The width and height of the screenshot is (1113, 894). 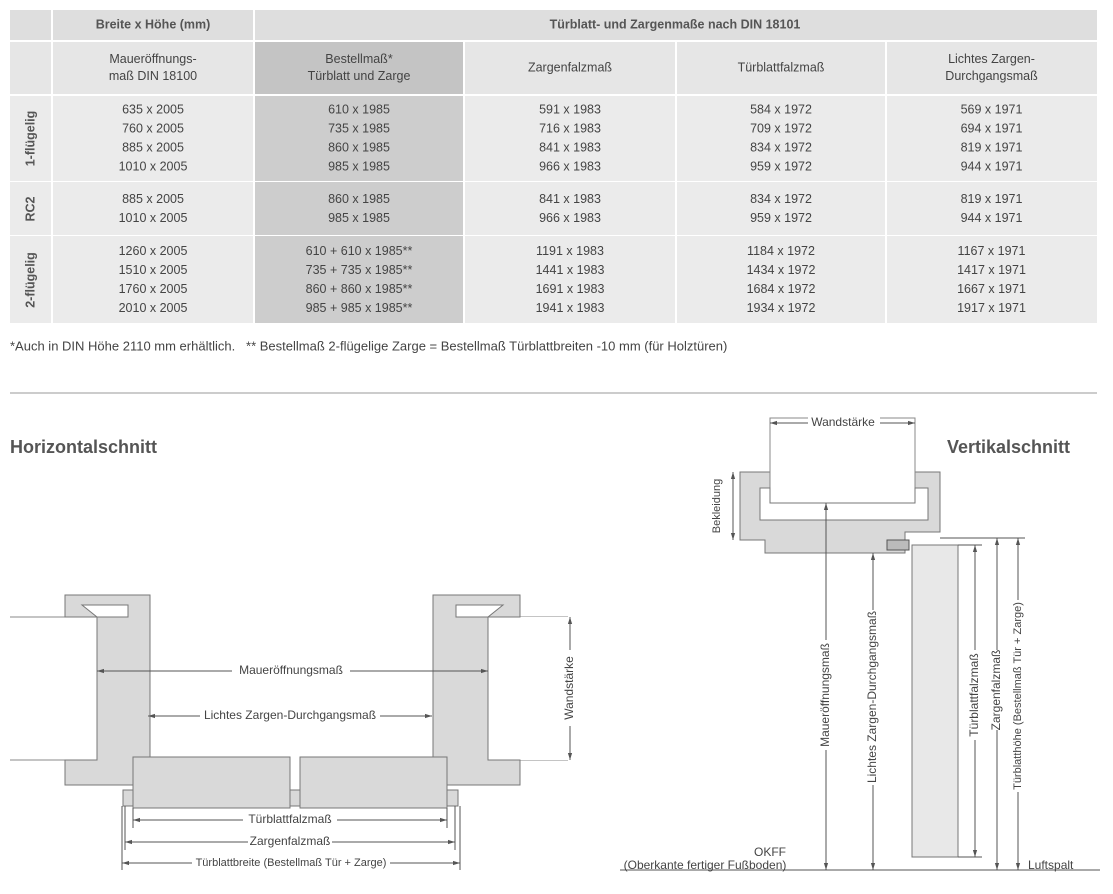 What do you see at coordinates (359, 308) in the screenshot?
I see `cell-text: 985 + 985 x 1985**` at bounding box center [359, 308].